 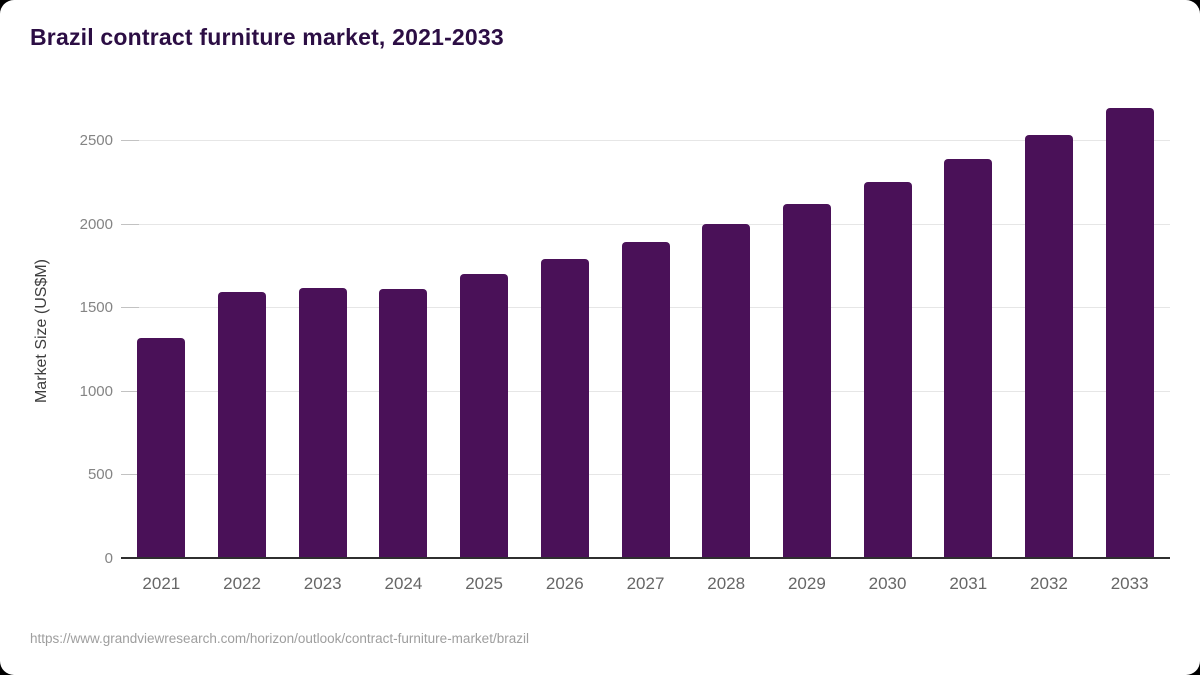 What do you see at coordinates (100, 475) in the screenshot?
I see `y-tick-label: 500` at bounding box center [100, 475].